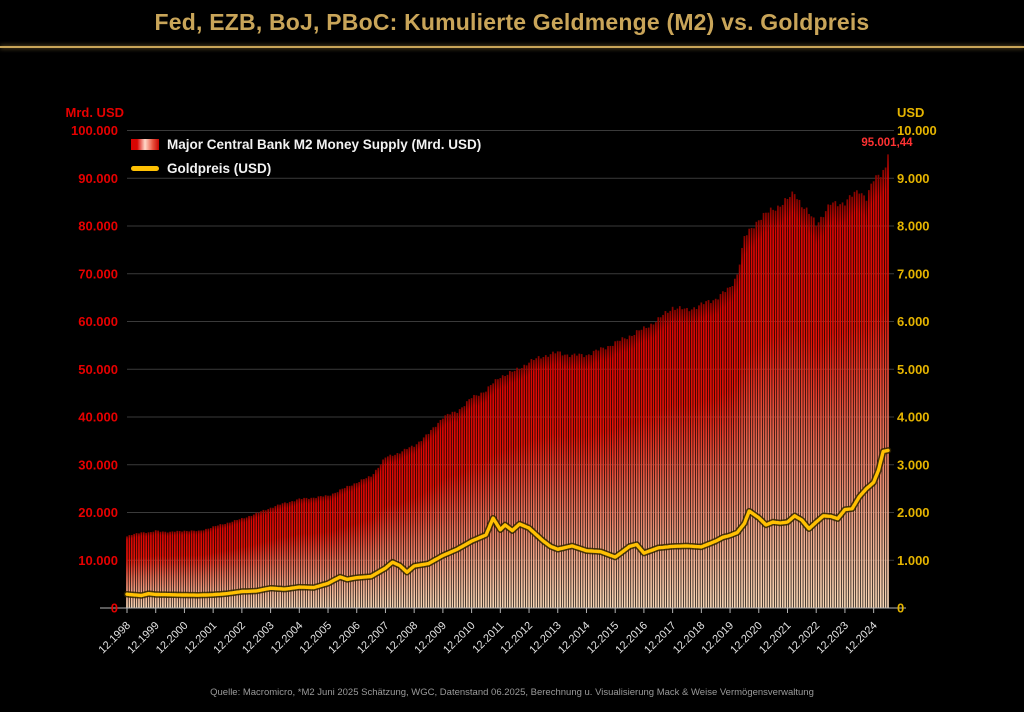  I want to click on right-tick-label: 0, so click(900, 608).